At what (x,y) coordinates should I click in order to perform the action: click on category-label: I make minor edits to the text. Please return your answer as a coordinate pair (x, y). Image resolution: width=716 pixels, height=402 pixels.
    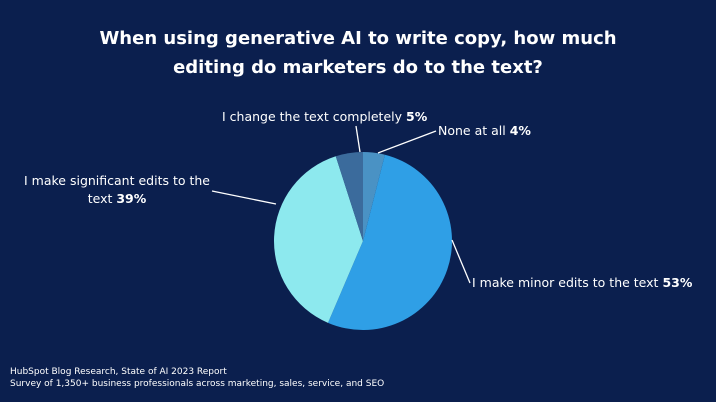
    Looking at the image, I should click on (565, 282).